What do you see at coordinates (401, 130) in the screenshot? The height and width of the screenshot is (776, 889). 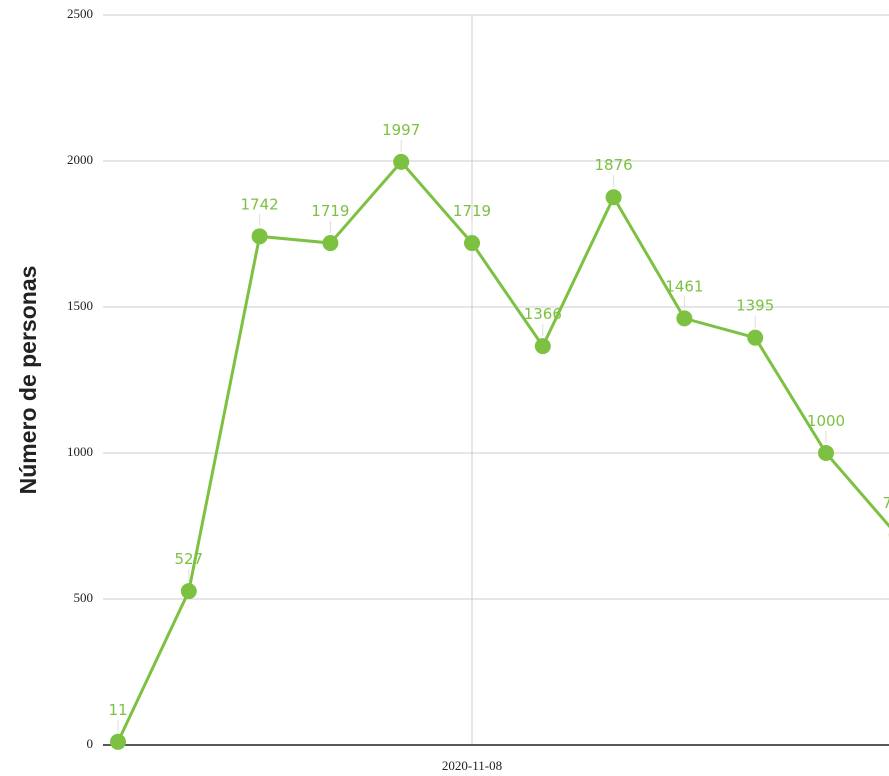 I see `data-label: 1997` at bounding box center [401, 130].